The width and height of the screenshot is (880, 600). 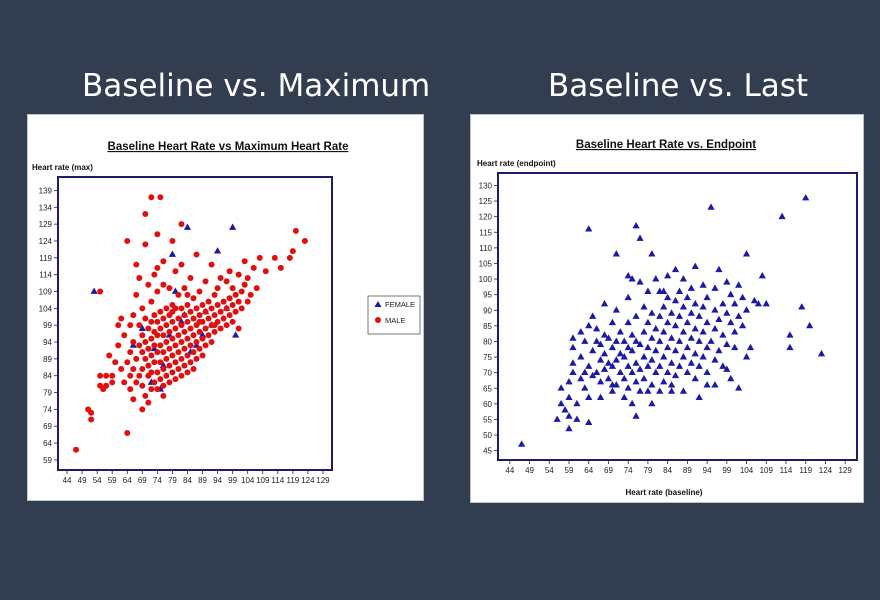 What do you see at coordinates (664, 492) in the screenshot?
I see `x-axis-label: Heart rate (baseline)` at bounding box center [664, 492].